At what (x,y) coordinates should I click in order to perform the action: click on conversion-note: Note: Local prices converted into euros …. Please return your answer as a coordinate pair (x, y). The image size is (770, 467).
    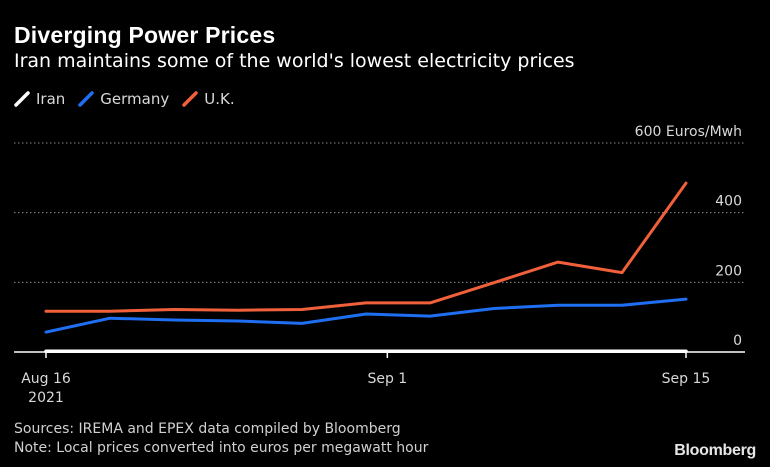
    Looking at the image, I should click on (221, 448).